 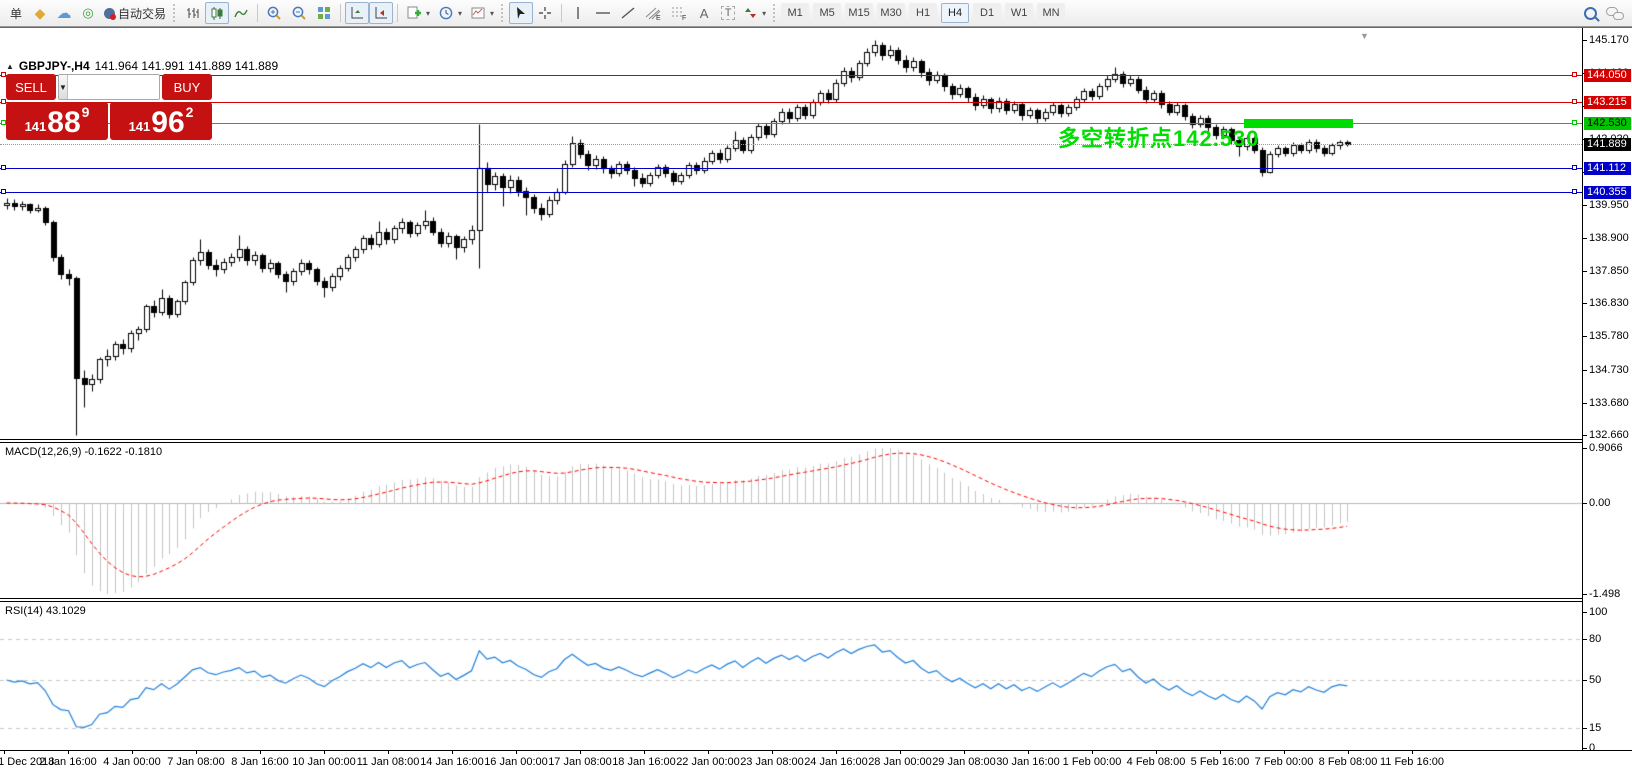 What do you see at coordinates (955, 13) in the screenshot?
I see `timeframe-H4: H4` at bounding box center [955, 13].